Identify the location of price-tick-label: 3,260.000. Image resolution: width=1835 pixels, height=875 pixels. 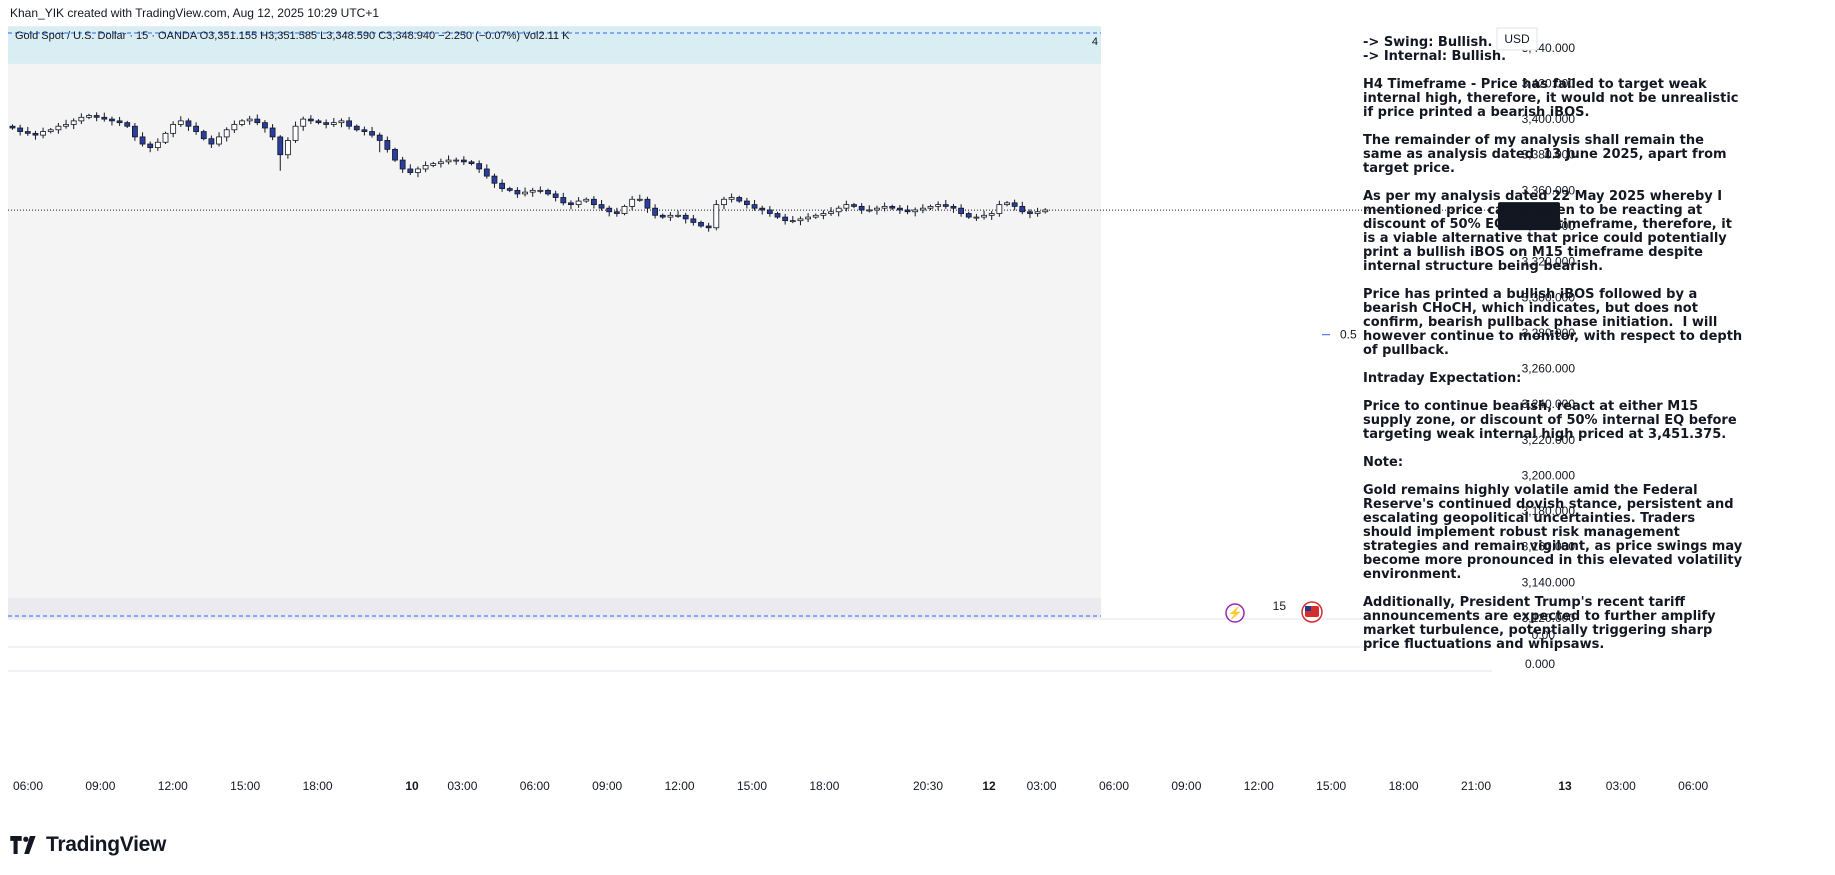
(1549, 369).